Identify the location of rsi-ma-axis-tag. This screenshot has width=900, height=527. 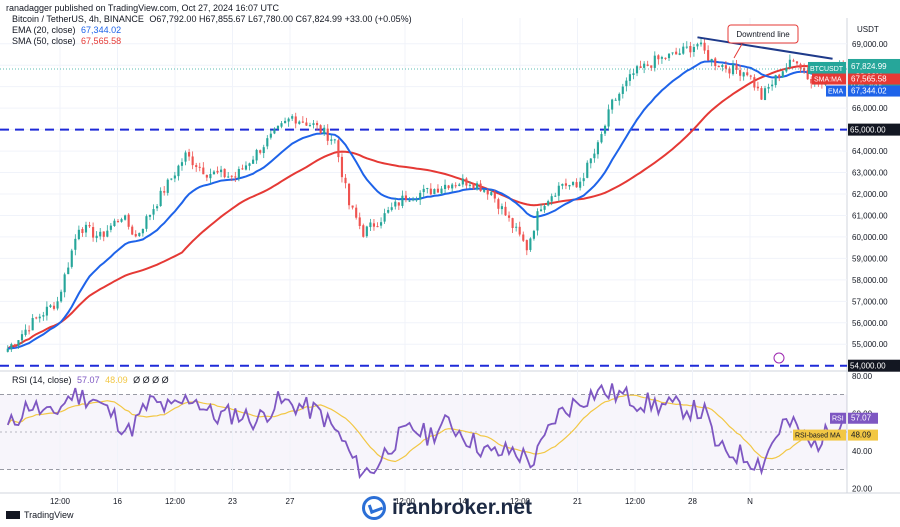
(863, 435).